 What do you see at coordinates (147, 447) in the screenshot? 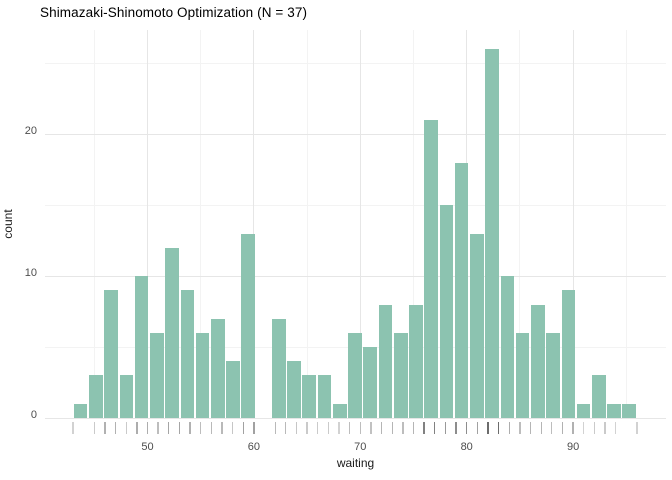
I see `x-tick-label: 50` at bounding box center [147, 447].